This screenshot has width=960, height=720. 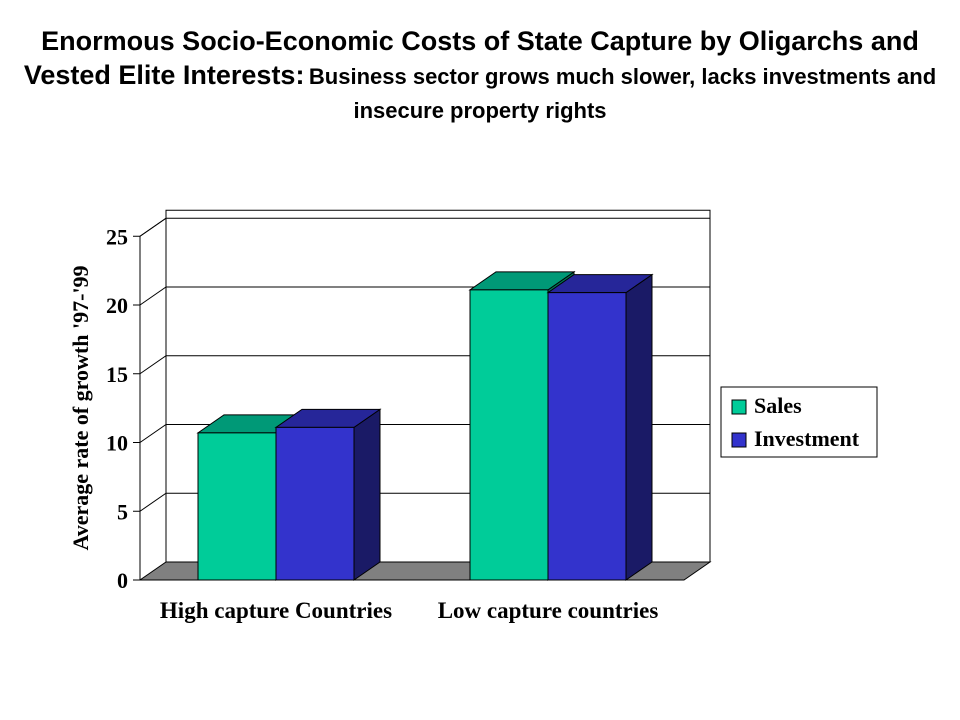 I want to click on legend-swatch-investment, so click(x=739, y=440).